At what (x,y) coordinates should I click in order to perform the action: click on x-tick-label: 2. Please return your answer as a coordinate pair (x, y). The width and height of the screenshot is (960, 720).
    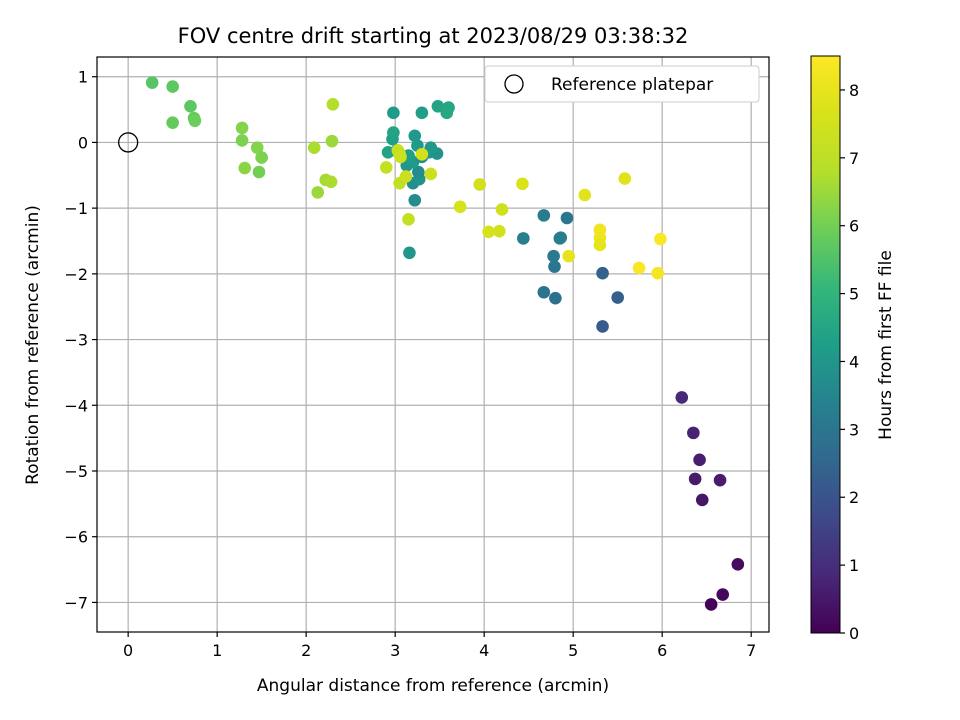
    Looking at the image, I should click on (306, 650).